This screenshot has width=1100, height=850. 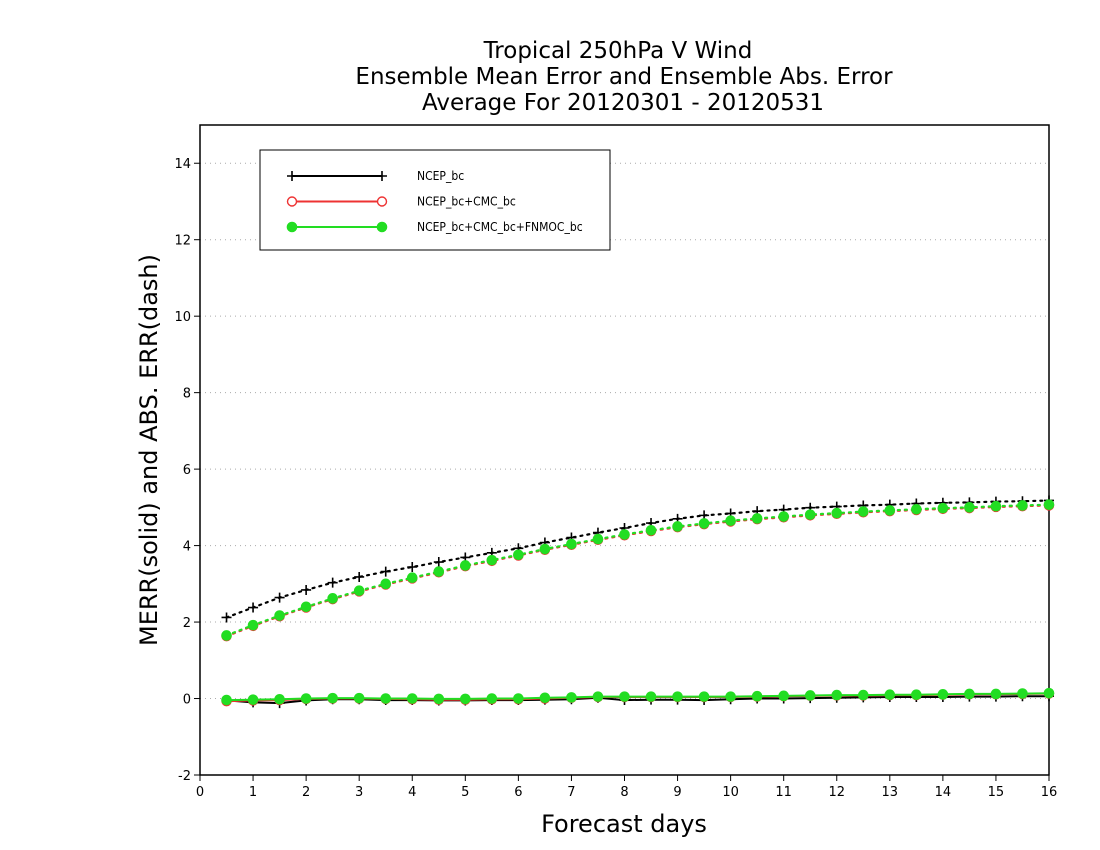 What do you see at coordinates (306, 792) in the screenshot?
I see `x-tick-label: 2` at bounding box center [306, 792].